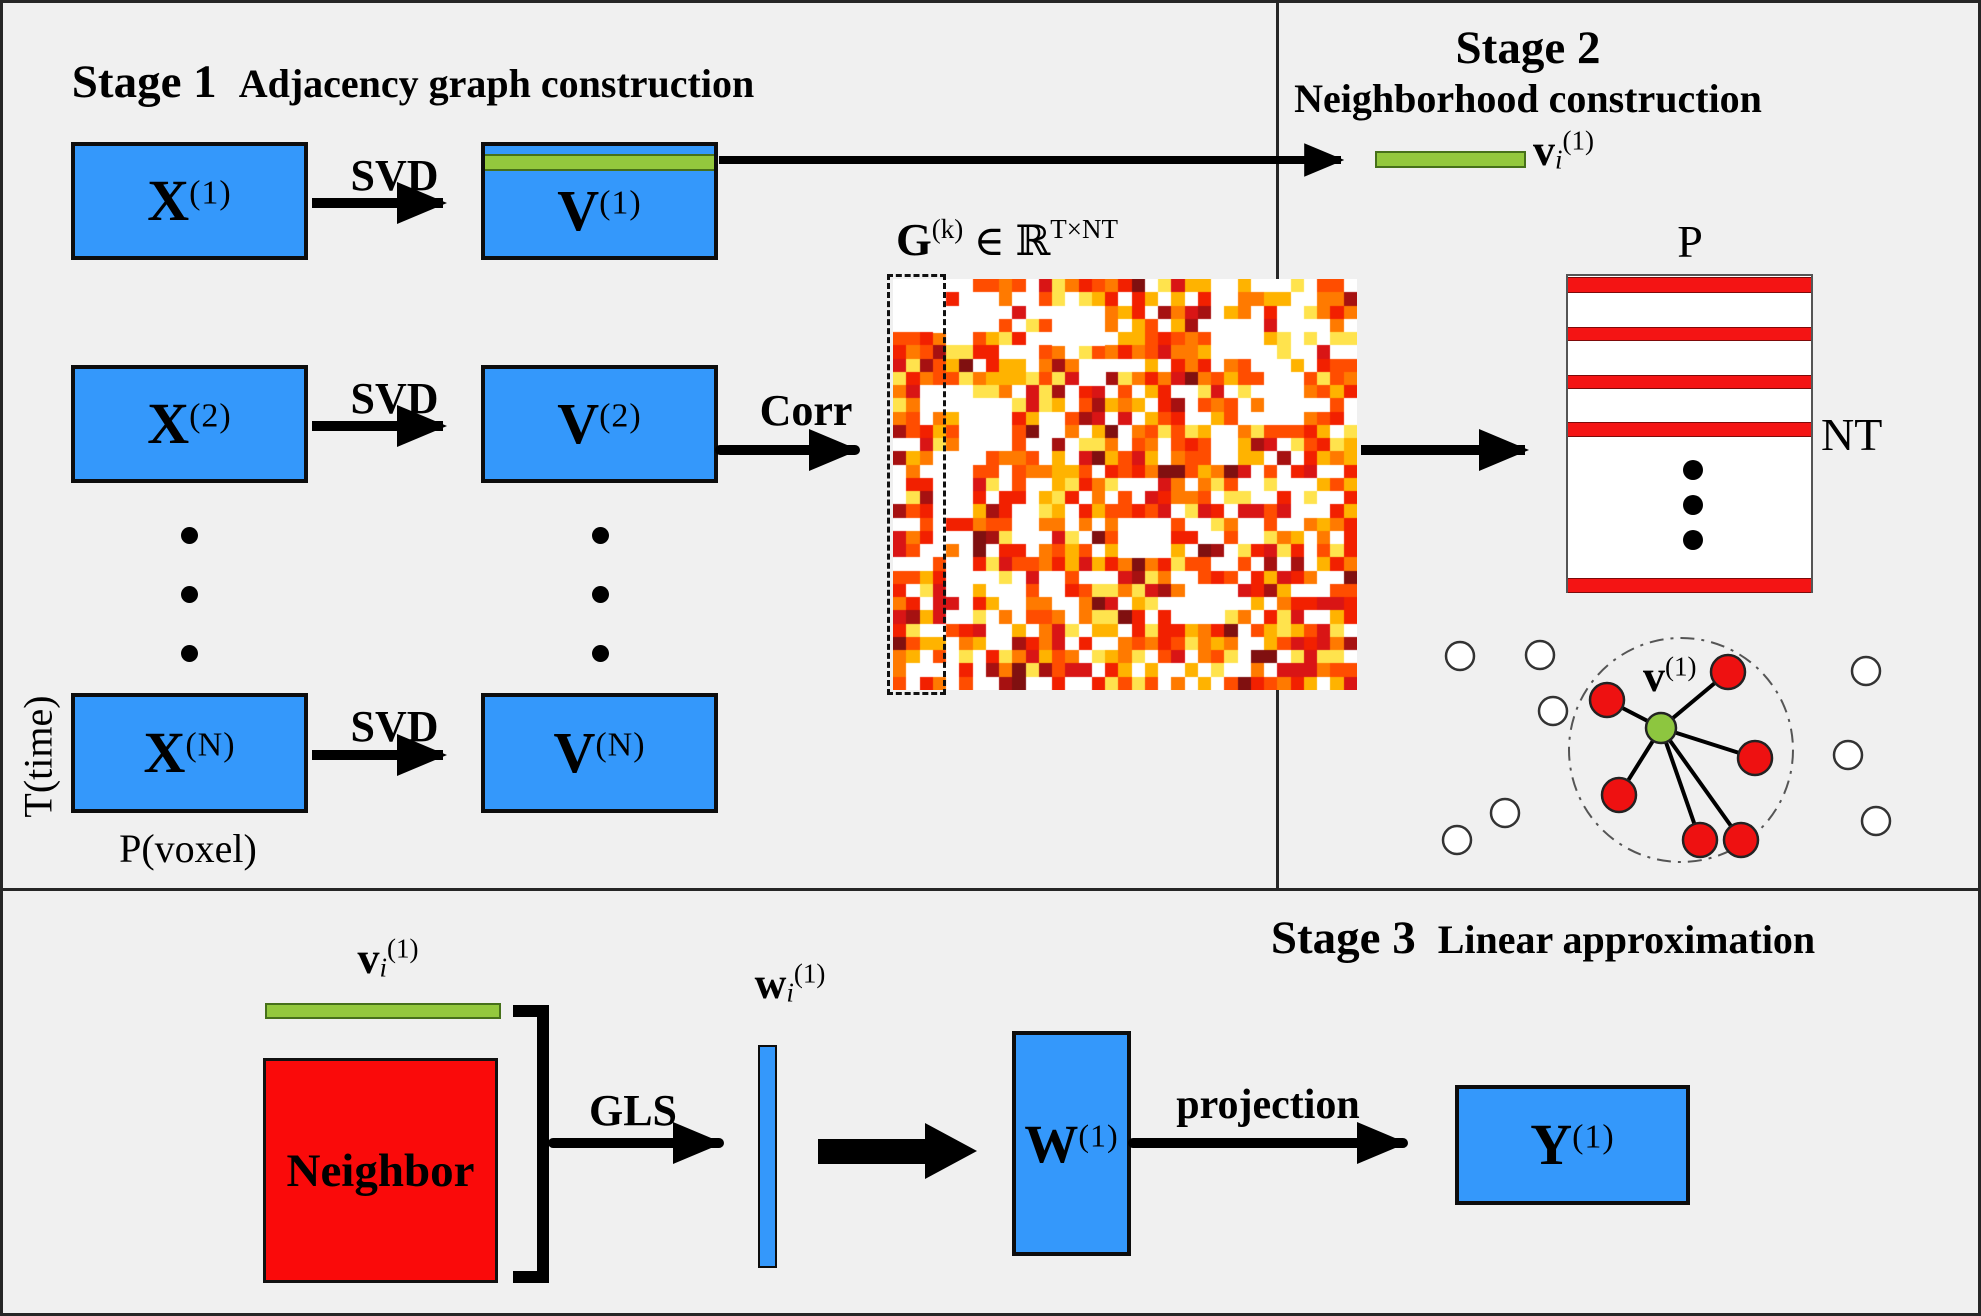  I want to click on svd-label-3: SVD, so click(394, 726).